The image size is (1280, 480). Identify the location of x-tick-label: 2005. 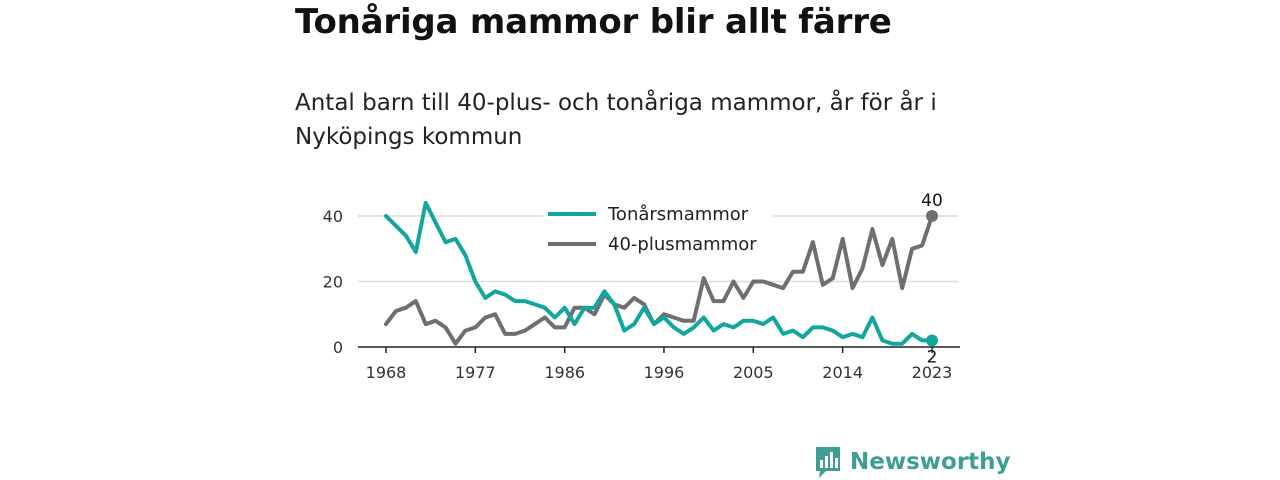
(753, 372).